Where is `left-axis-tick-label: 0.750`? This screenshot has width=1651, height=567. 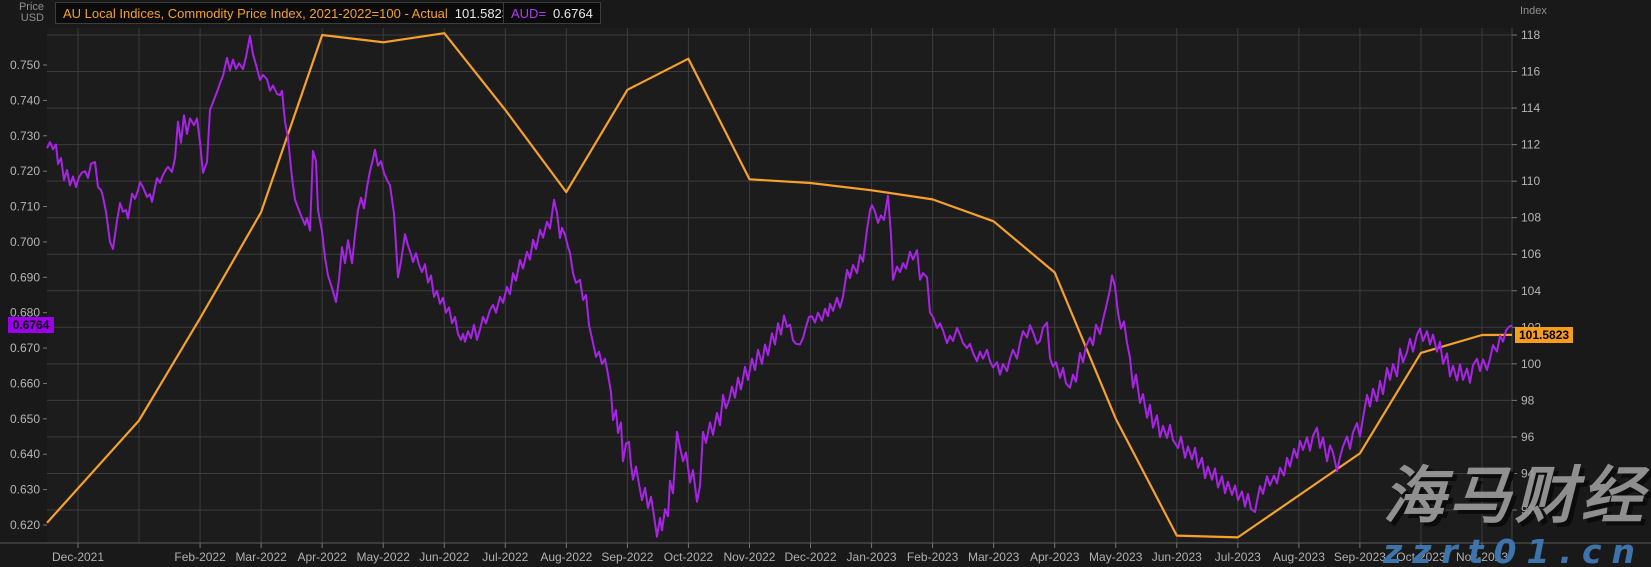
left-axis-tick-label: 0.750 is located at coordinates (25, 65).